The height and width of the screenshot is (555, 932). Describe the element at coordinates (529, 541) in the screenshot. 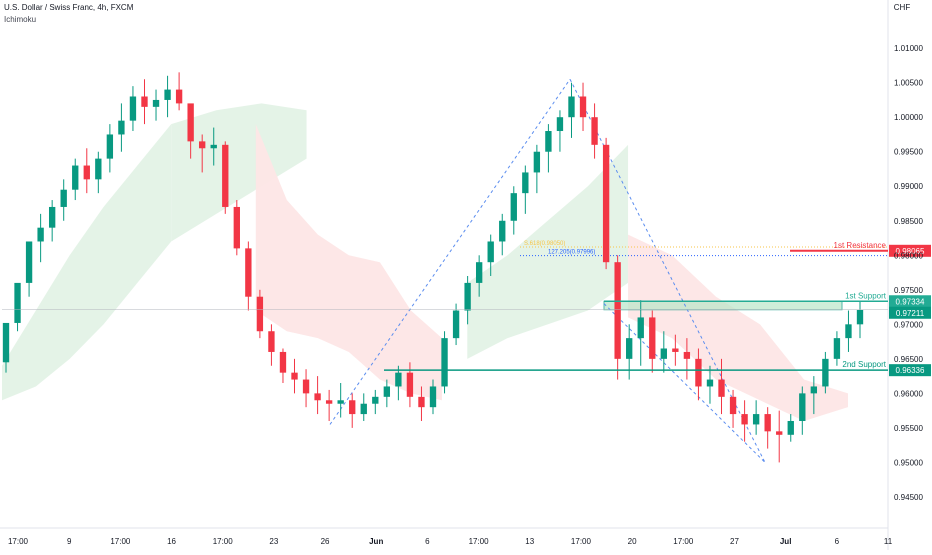

I see `x-tick-label: 13` at that location.